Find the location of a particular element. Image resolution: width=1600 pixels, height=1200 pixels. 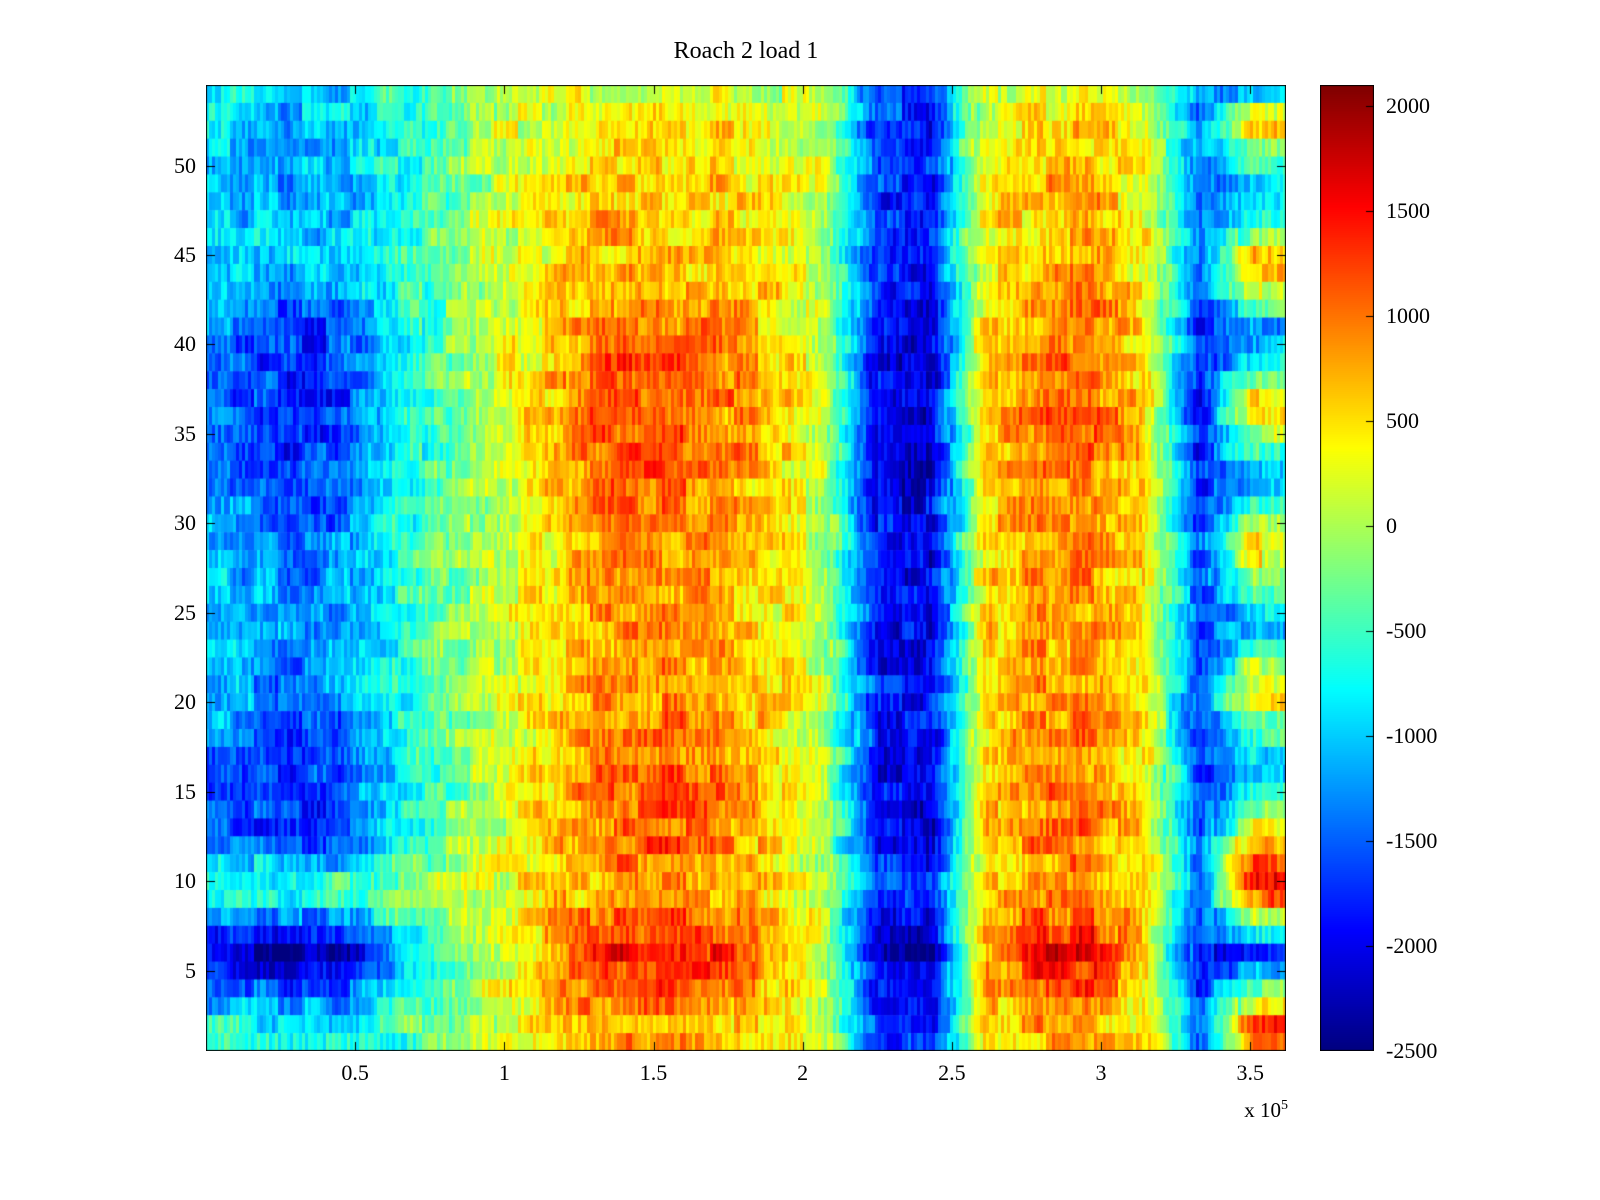

y-tick-label: 30 is located at coordinates (185, 523).